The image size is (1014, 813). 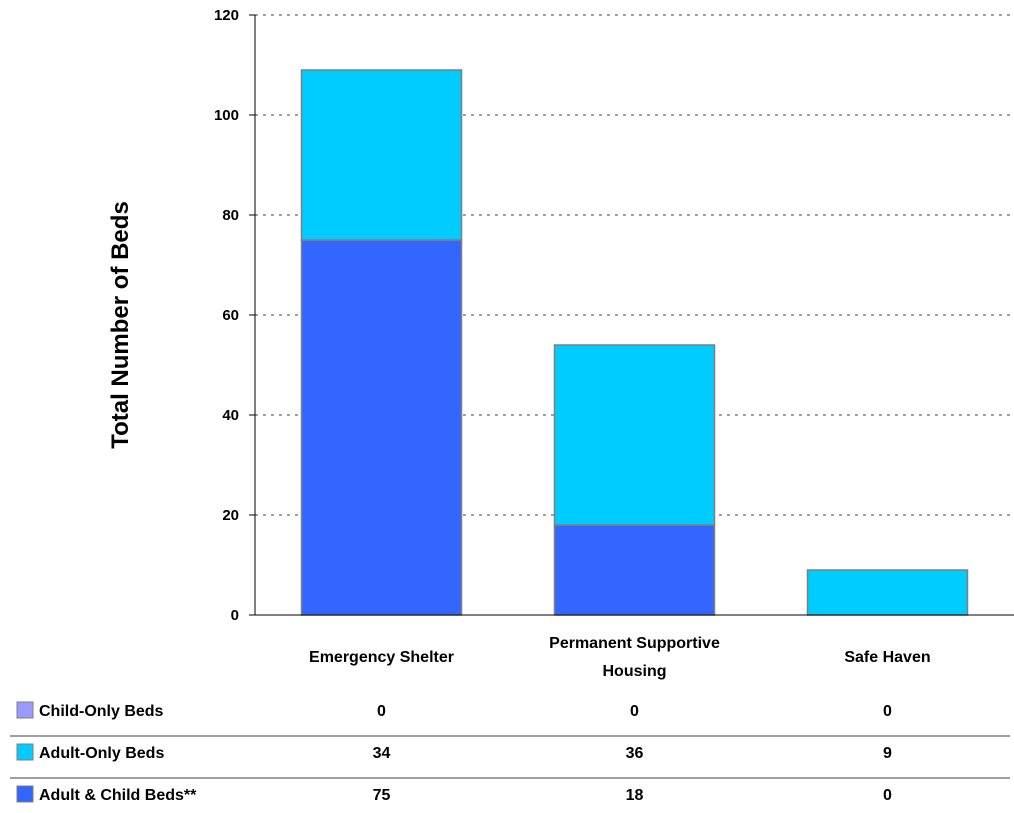 What do you see at coordinates (382, 753) in the screenshot?
I see `table-cell-value: 34` at bounding box center [382, 753].